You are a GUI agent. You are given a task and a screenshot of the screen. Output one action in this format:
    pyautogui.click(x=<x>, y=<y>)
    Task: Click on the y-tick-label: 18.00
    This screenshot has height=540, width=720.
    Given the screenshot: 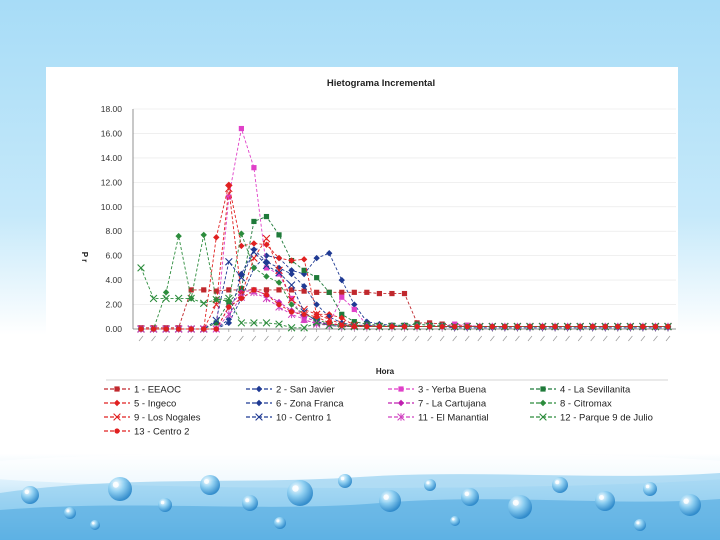 What is the action you would take?
    pyautogui.click(x=112, y=109)
    